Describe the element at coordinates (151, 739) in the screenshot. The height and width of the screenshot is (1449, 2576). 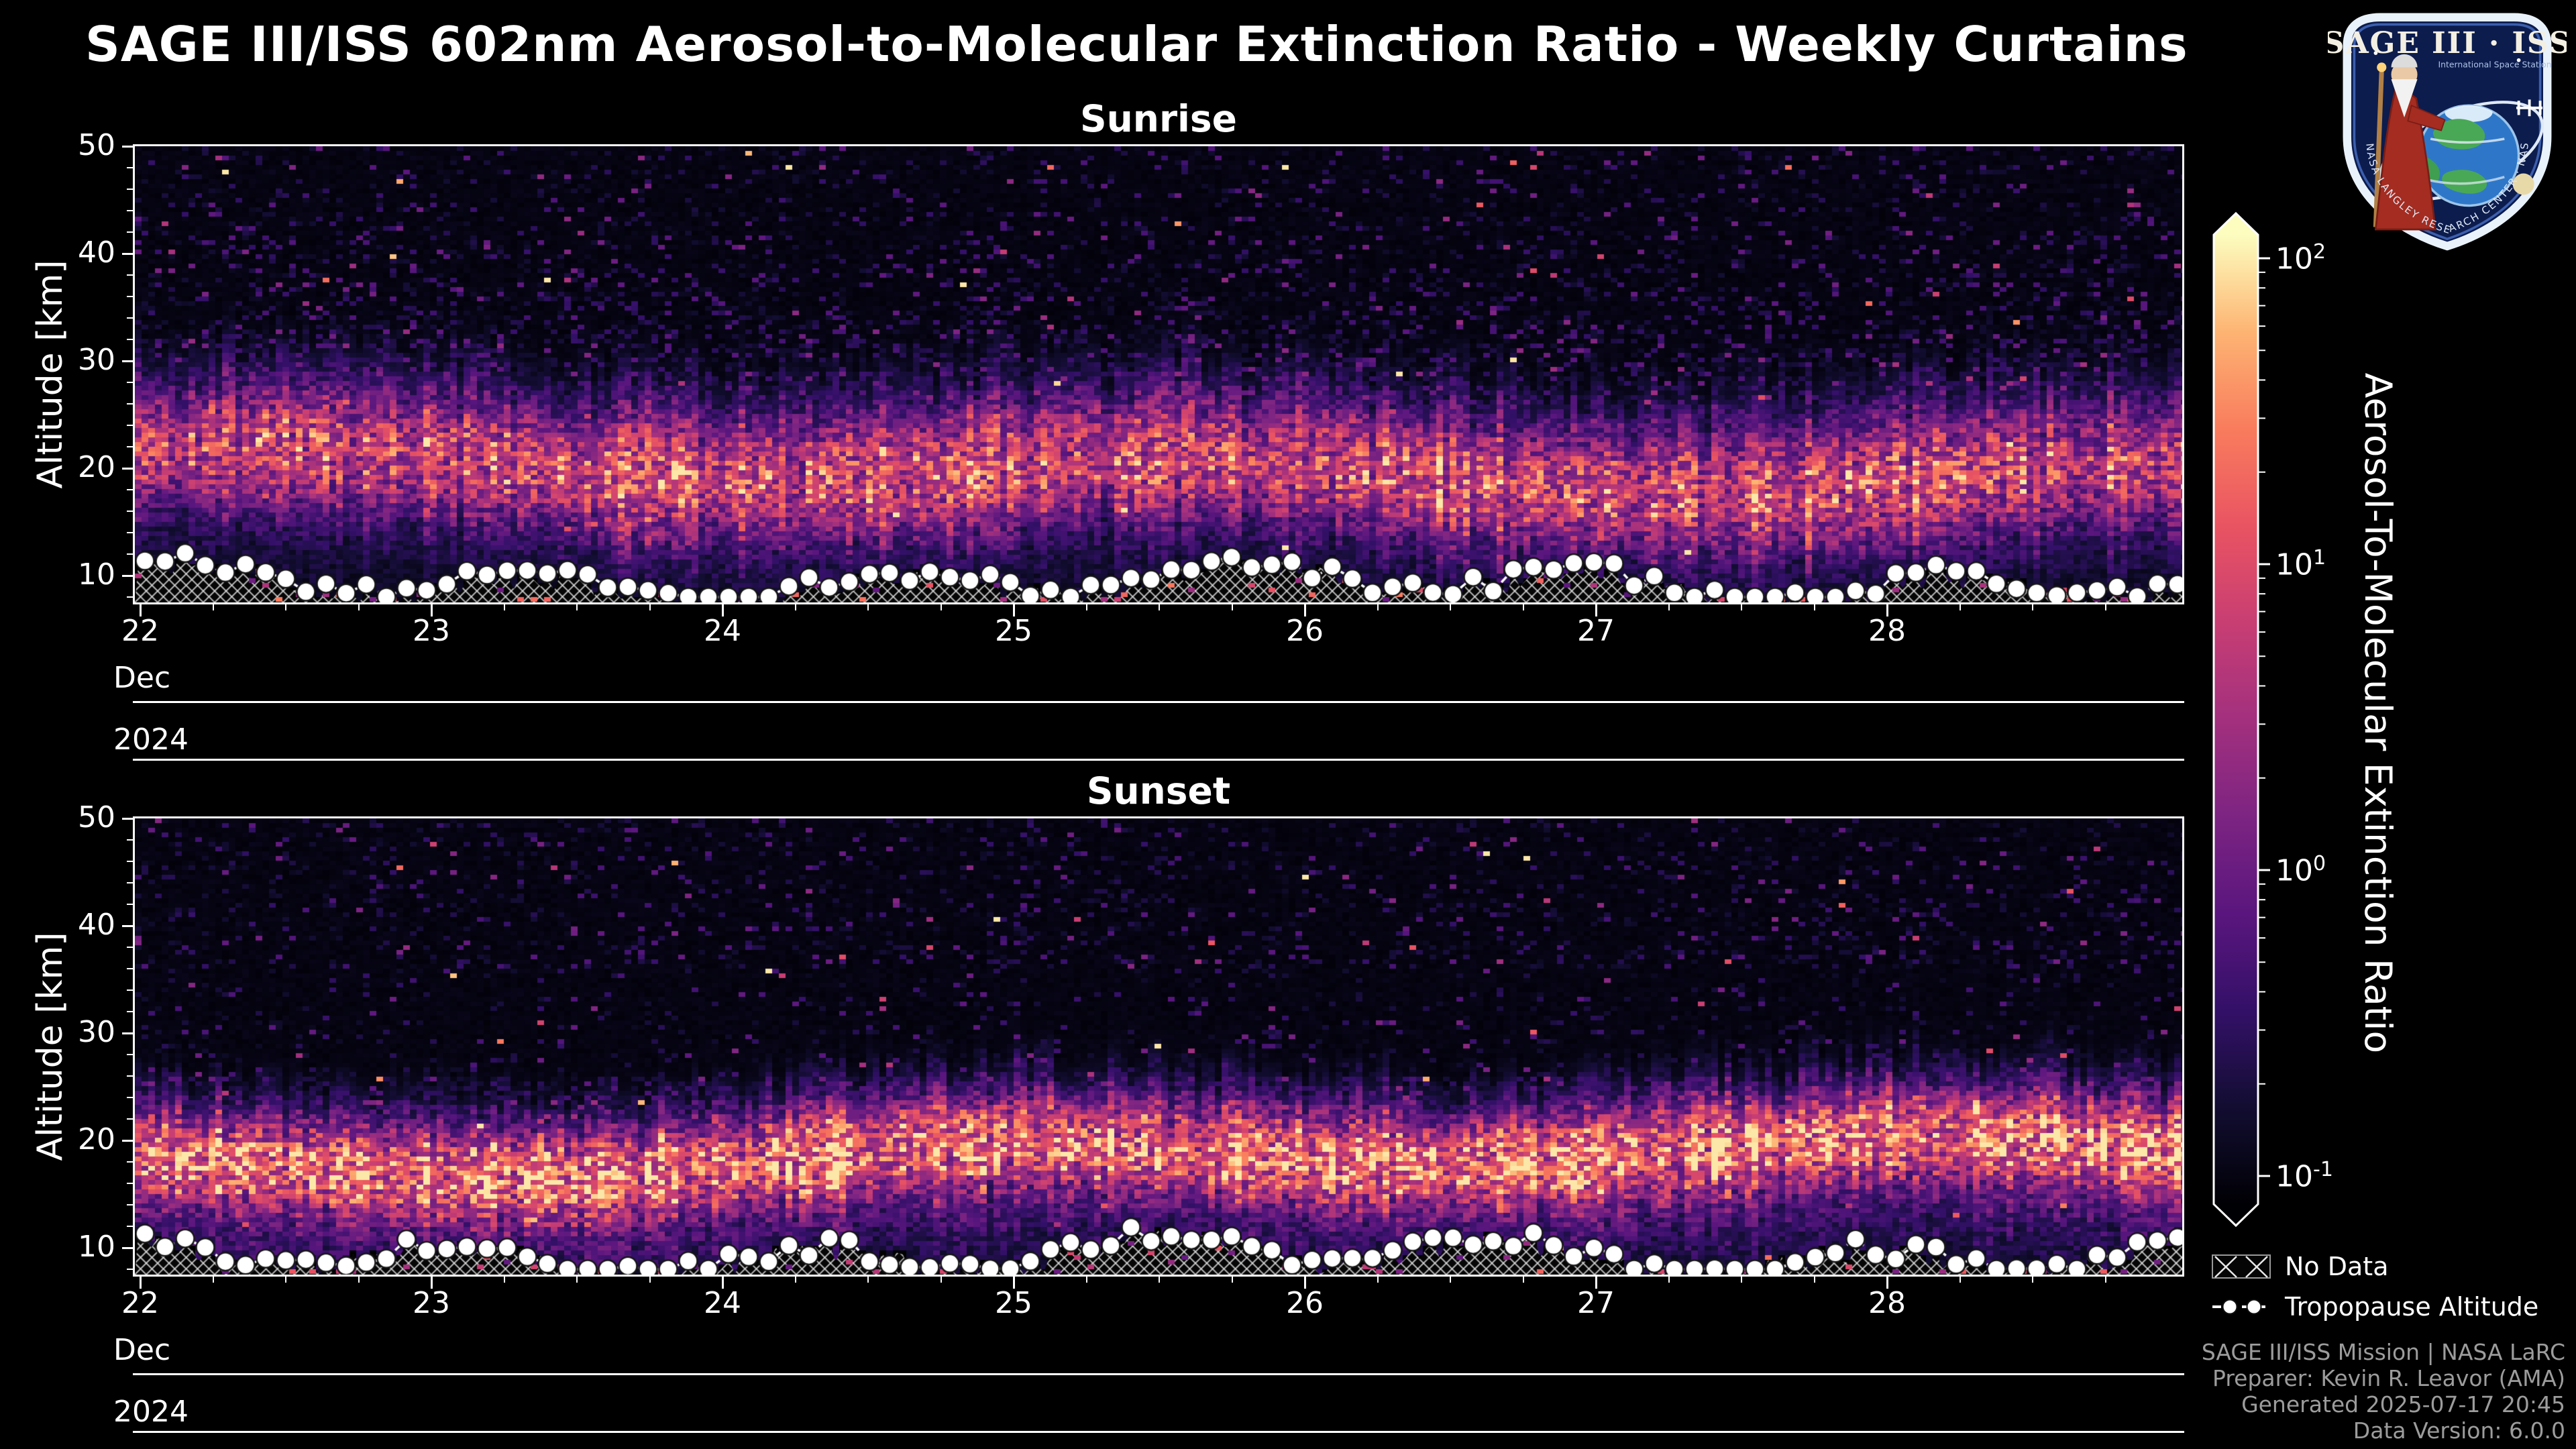
I see `sunrise-year-label: 2024` at that location.